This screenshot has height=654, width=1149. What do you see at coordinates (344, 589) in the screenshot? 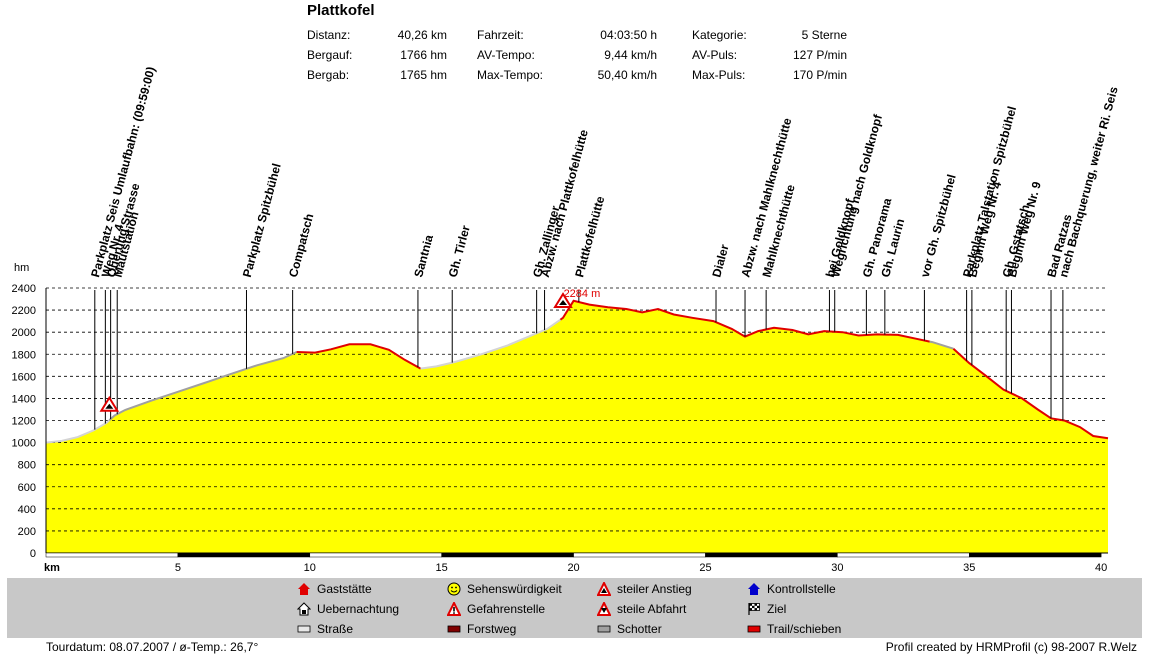
I see `legend-label: Gaststätte` at bounding box center [344, 589].